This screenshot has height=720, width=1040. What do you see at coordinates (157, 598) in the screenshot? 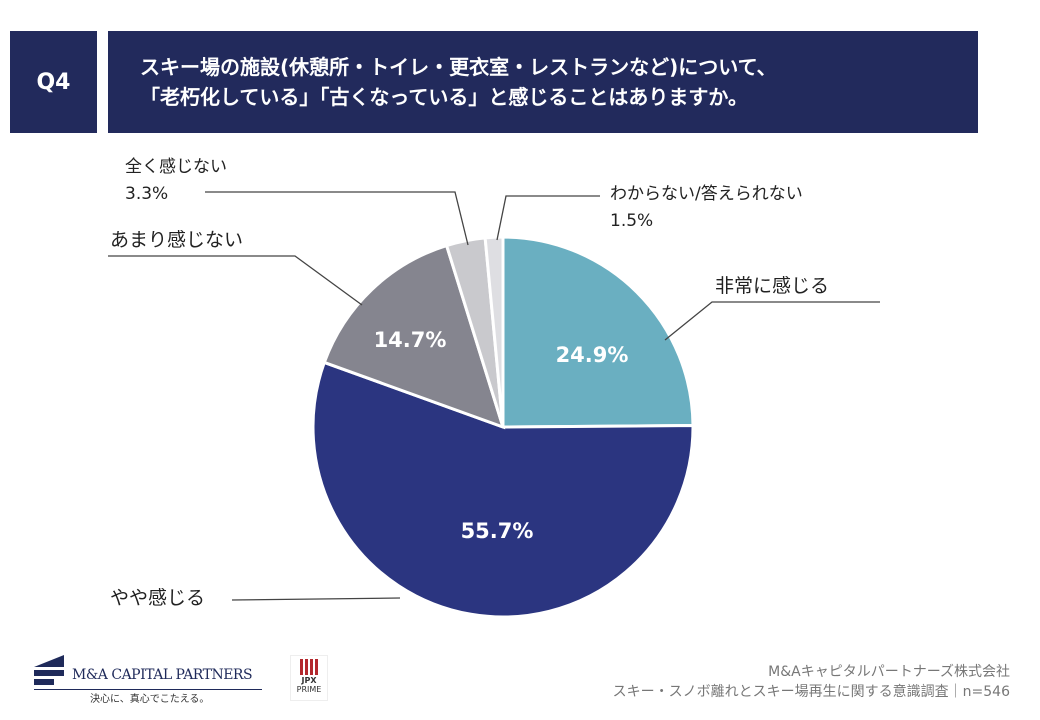
I see `label-cat-1: やや感じる` at bounding box center [157, 598].